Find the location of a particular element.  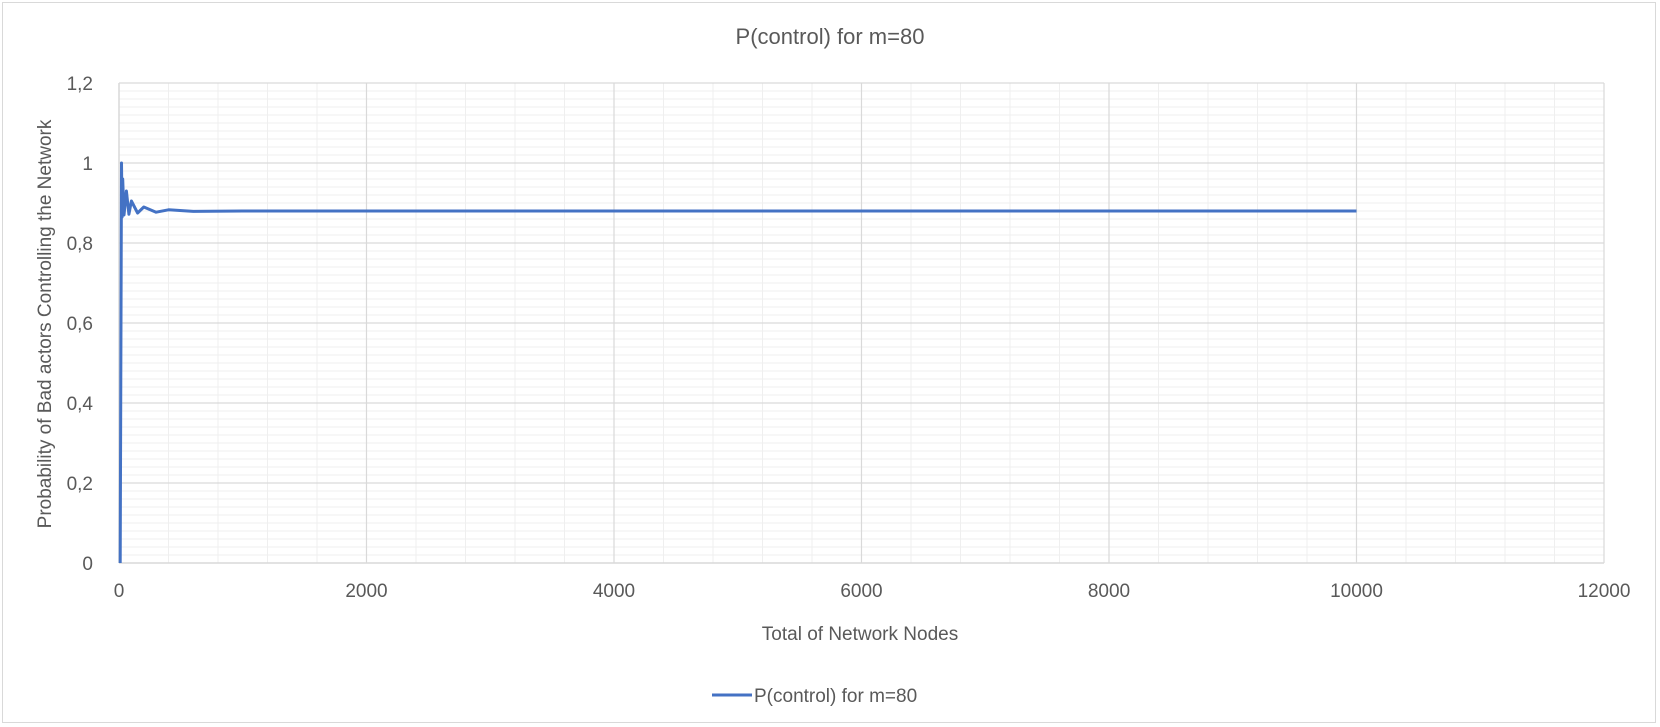

y-tick-label: 1,2 is located at coordinates (80, 84).